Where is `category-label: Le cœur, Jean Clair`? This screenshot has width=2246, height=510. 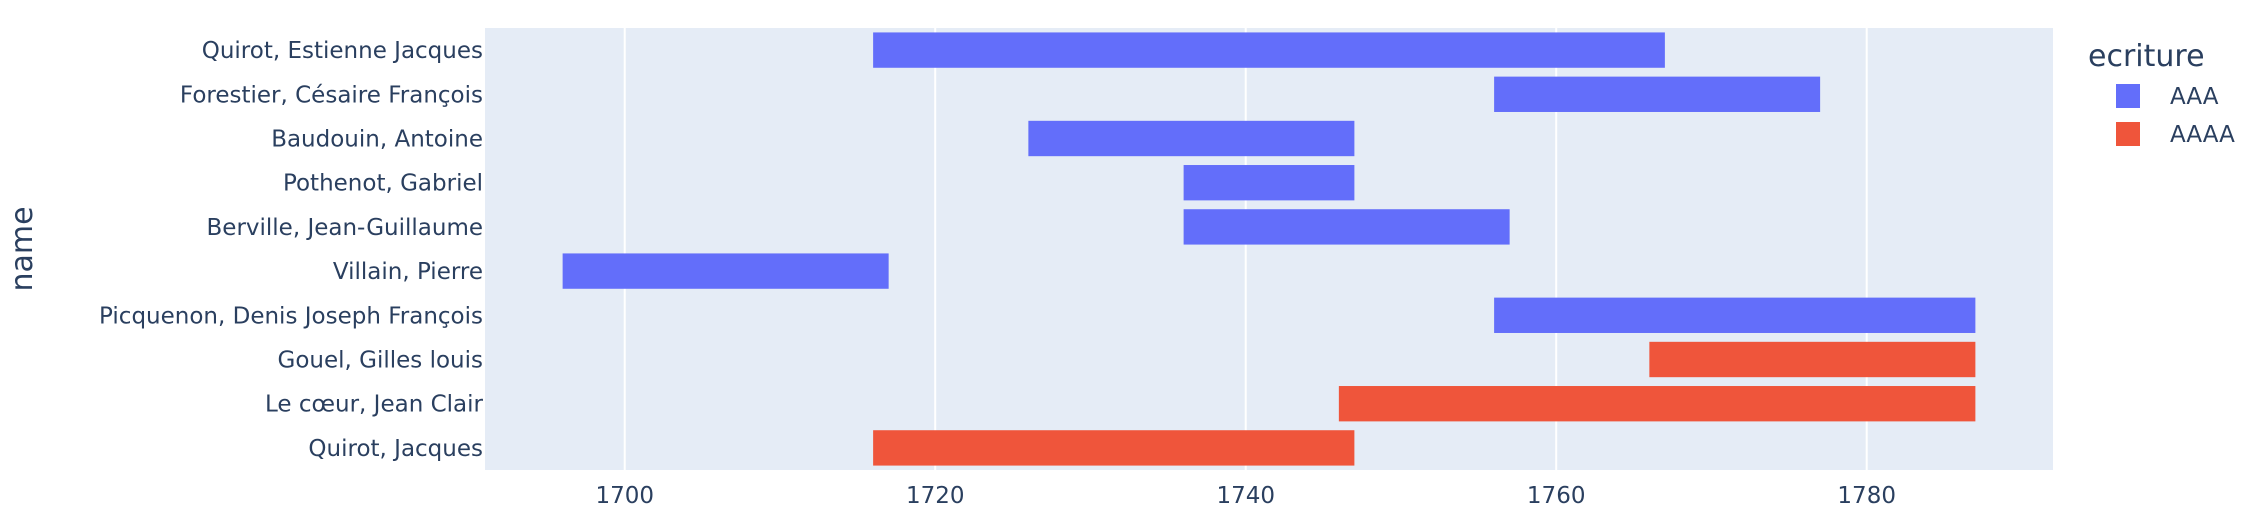
category-label: Le cœur, Jean Clair is located at coordinates (374, 405).